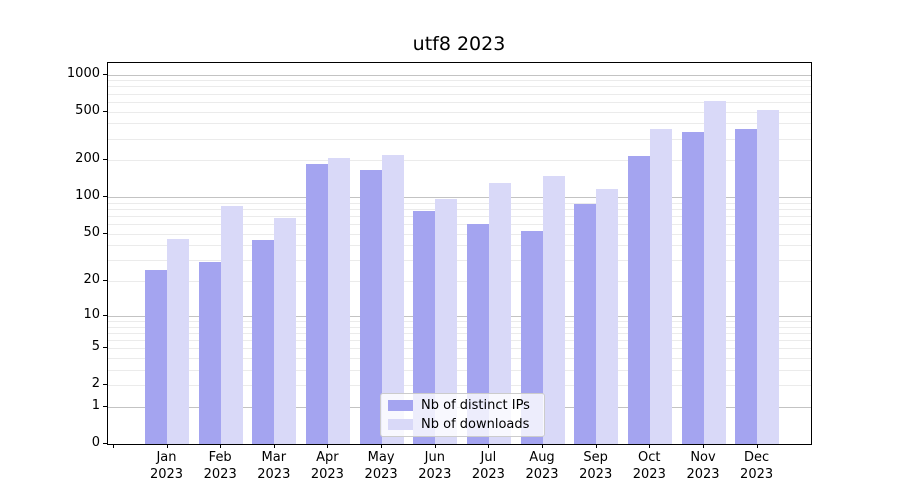 This screenshot has width=900, height=500. Describe the element at coordinates (95, 405) in the screenshot. I see `y-tick-label: 1` at that location.